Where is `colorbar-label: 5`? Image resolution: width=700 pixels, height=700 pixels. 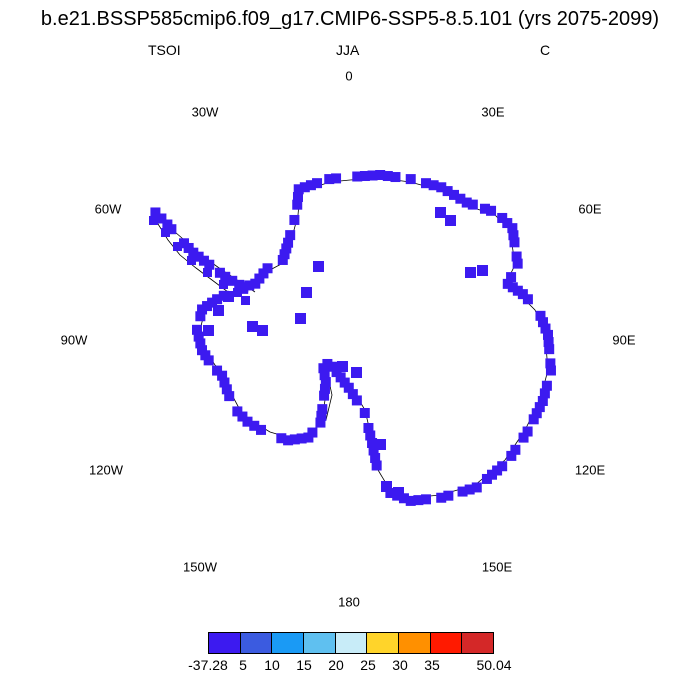
colorbar-label: 5 is located at coordinates (243, 665).